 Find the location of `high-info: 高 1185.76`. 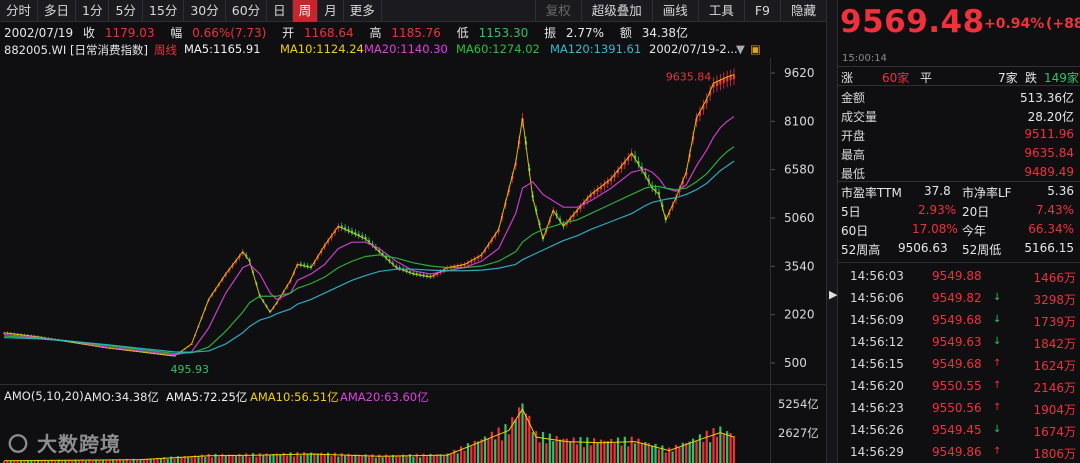

high-info: 高 1185.76 is located at coordinates (405, 33).